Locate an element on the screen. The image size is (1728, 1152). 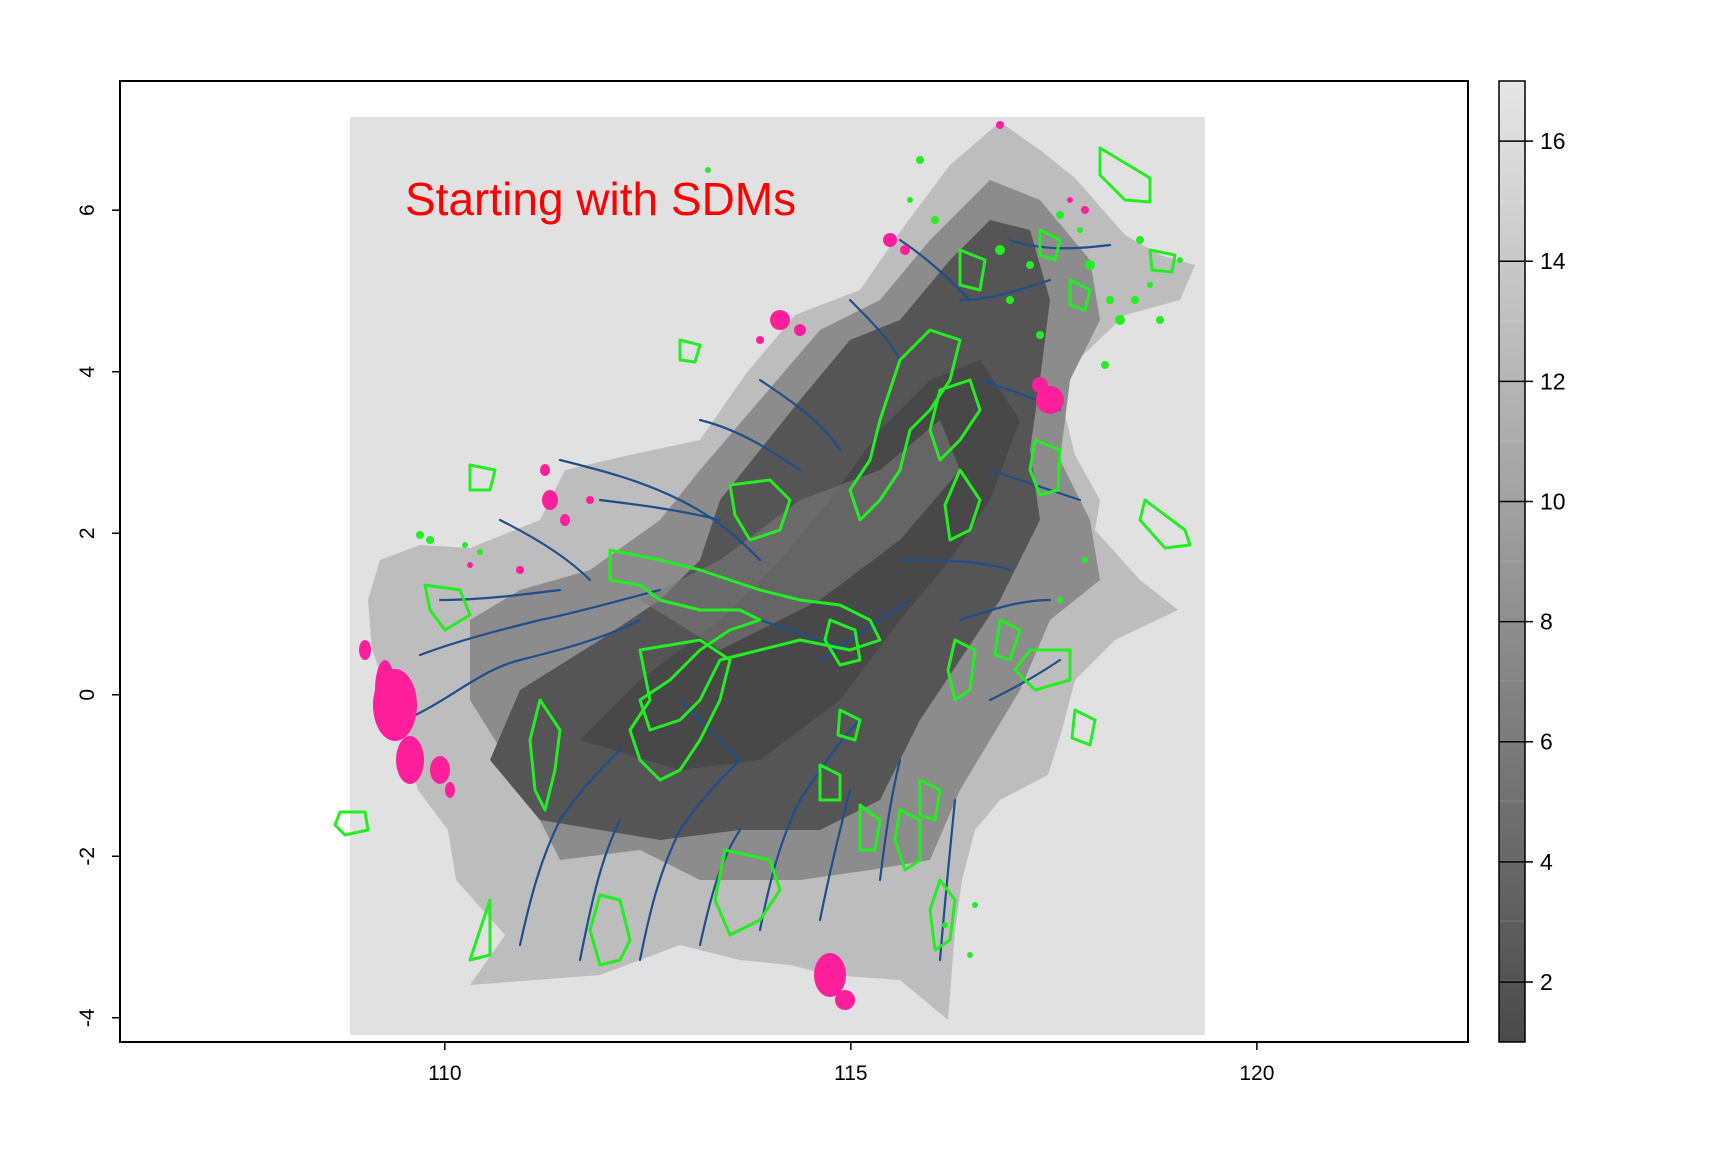
legend-tick-label: 16 is located at coordinates (1553, 141).